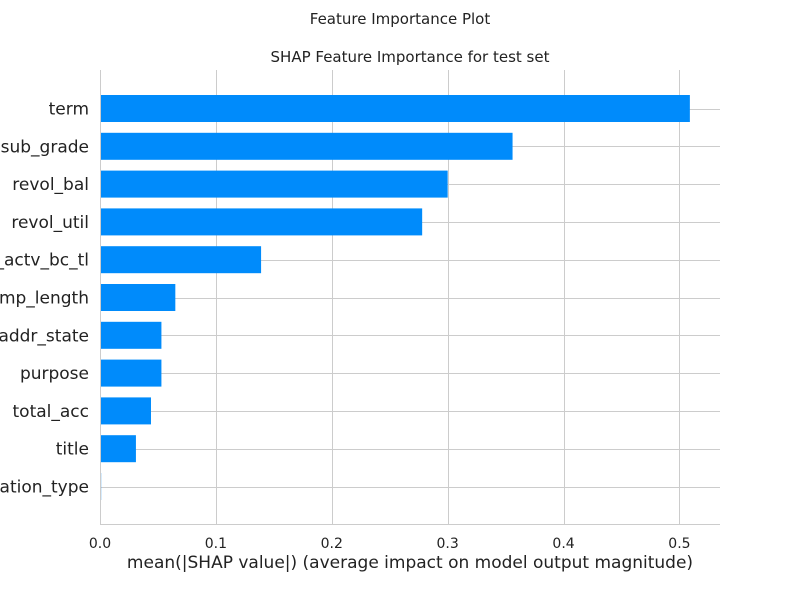 The image size is (800, 590). I want to click on x-tick-label: 0.4, so click(563, 544).